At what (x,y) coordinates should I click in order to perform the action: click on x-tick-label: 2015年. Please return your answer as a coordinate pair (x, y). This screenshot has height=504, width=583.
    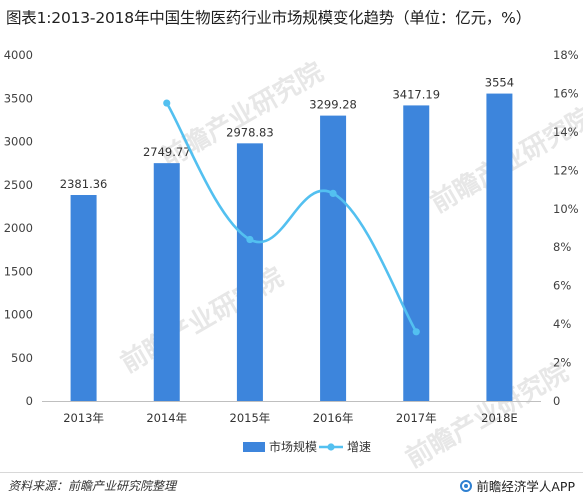
    Looking at the image, I should click on (250, 418).